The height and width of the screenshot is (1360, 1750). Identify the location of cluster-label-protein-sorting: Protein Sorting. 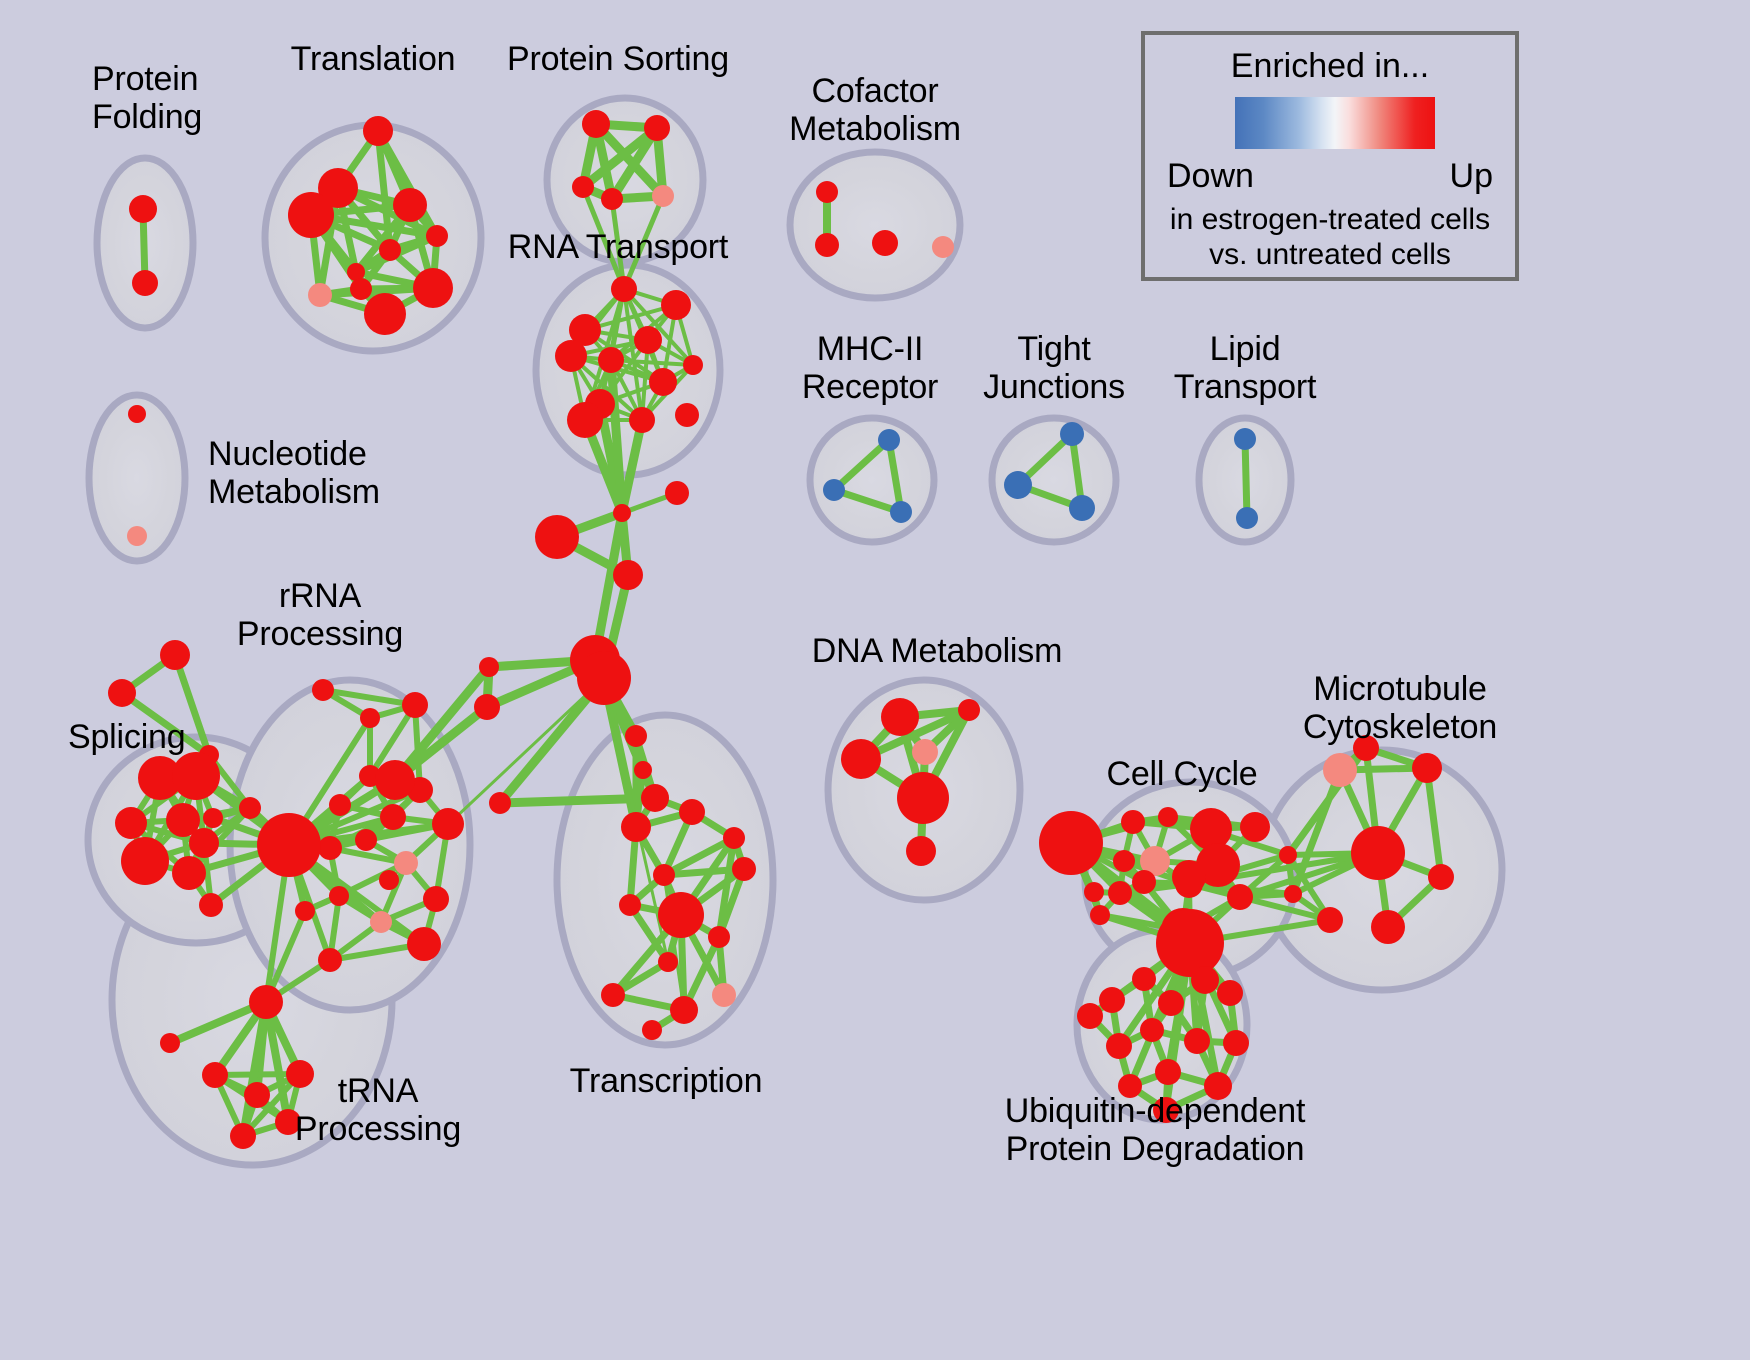
(618, 59).